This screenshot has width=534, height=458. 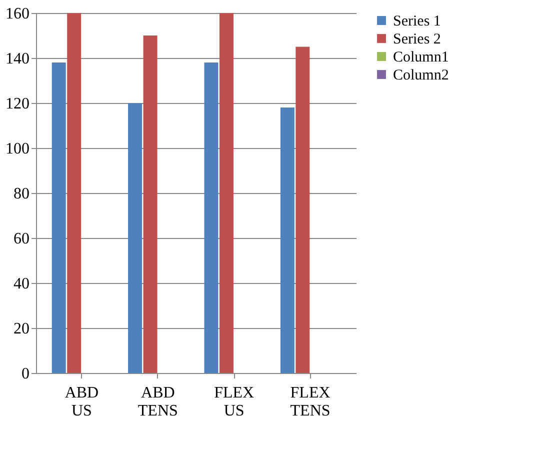 I want to click on legend-label: Column2, so click(x=421, y=76).